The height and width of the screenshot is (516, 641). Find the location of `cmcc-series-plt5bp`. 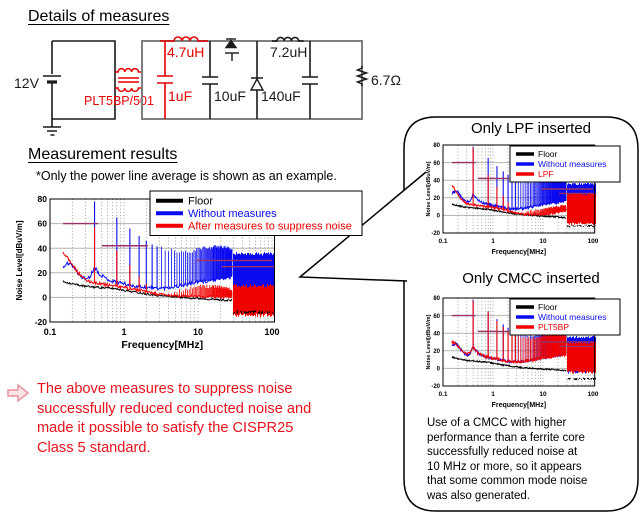

cmcc-series-plt5bp is located at coordinates (509, 332).